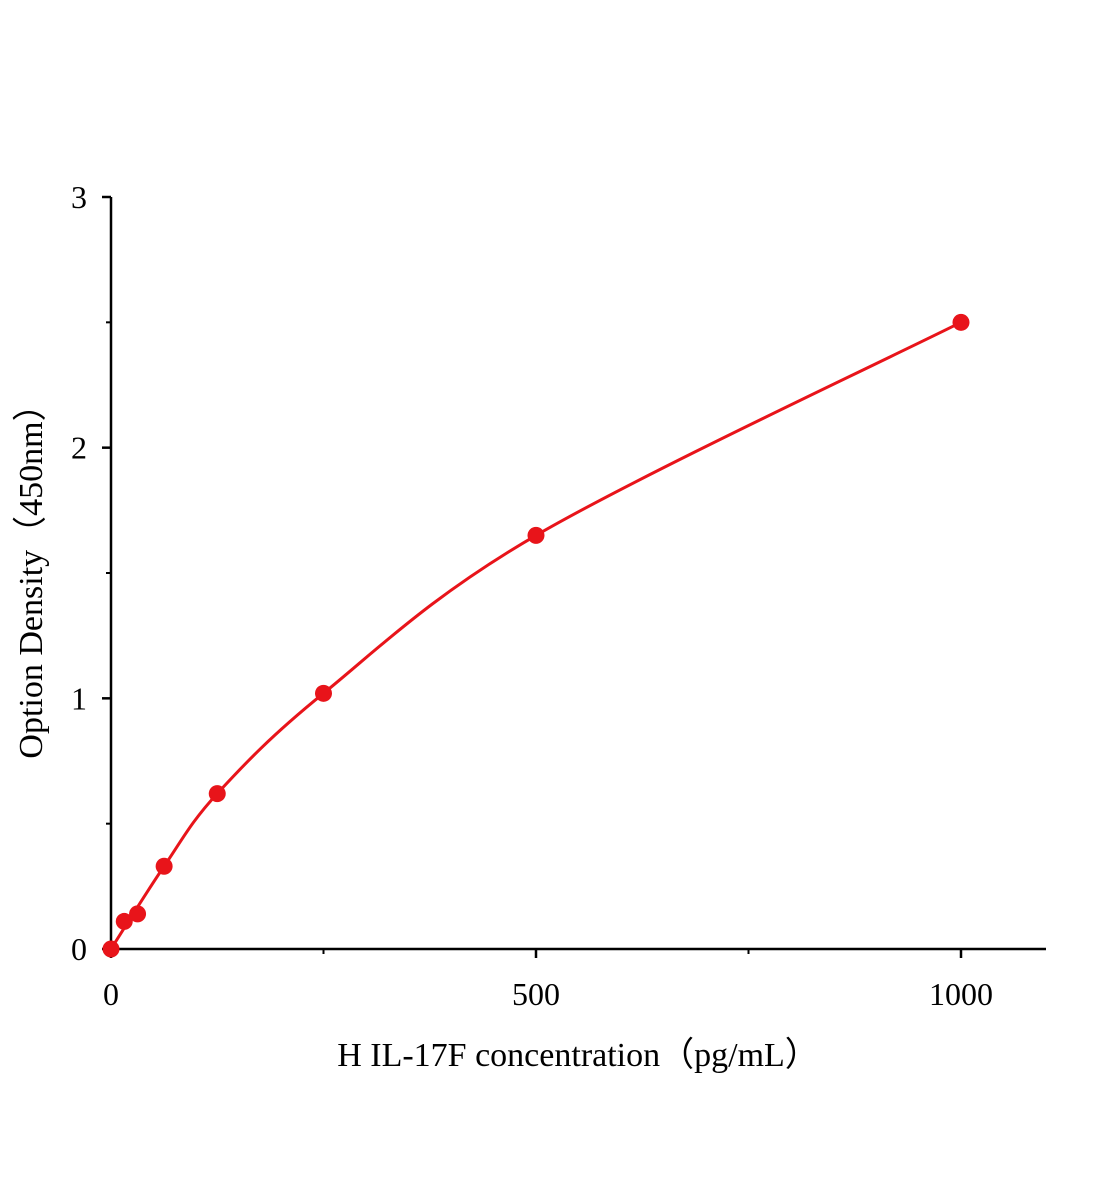 This screenshot has height=1200, width=1104. I want to click on y-tick-label: 3, so click(79, 197).